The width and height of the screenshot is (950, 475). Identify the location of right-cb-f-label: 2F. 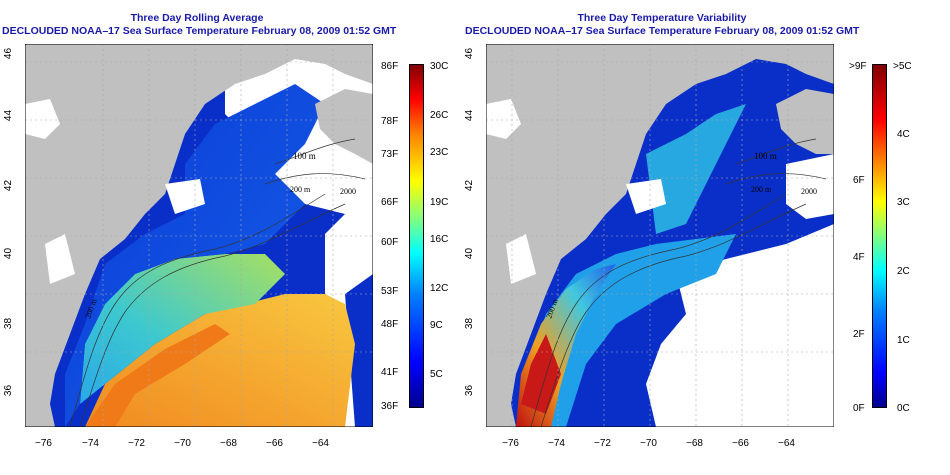
(859, 334).